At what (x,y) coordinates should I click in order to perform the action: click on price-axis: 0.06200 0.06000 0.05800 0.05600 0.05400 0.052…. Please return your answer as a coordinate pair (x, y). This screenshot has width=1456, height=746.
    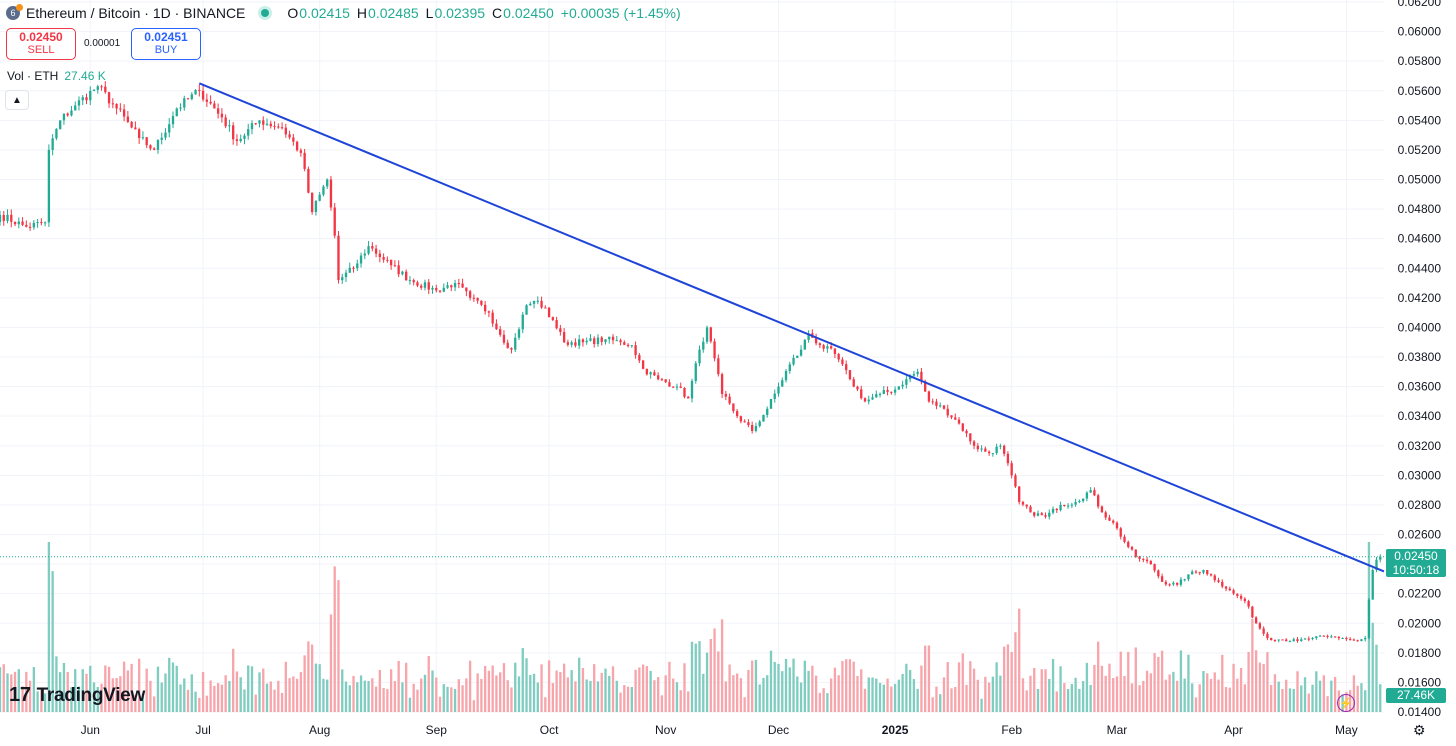
    Looking at the image, I should click on (1420, 359).